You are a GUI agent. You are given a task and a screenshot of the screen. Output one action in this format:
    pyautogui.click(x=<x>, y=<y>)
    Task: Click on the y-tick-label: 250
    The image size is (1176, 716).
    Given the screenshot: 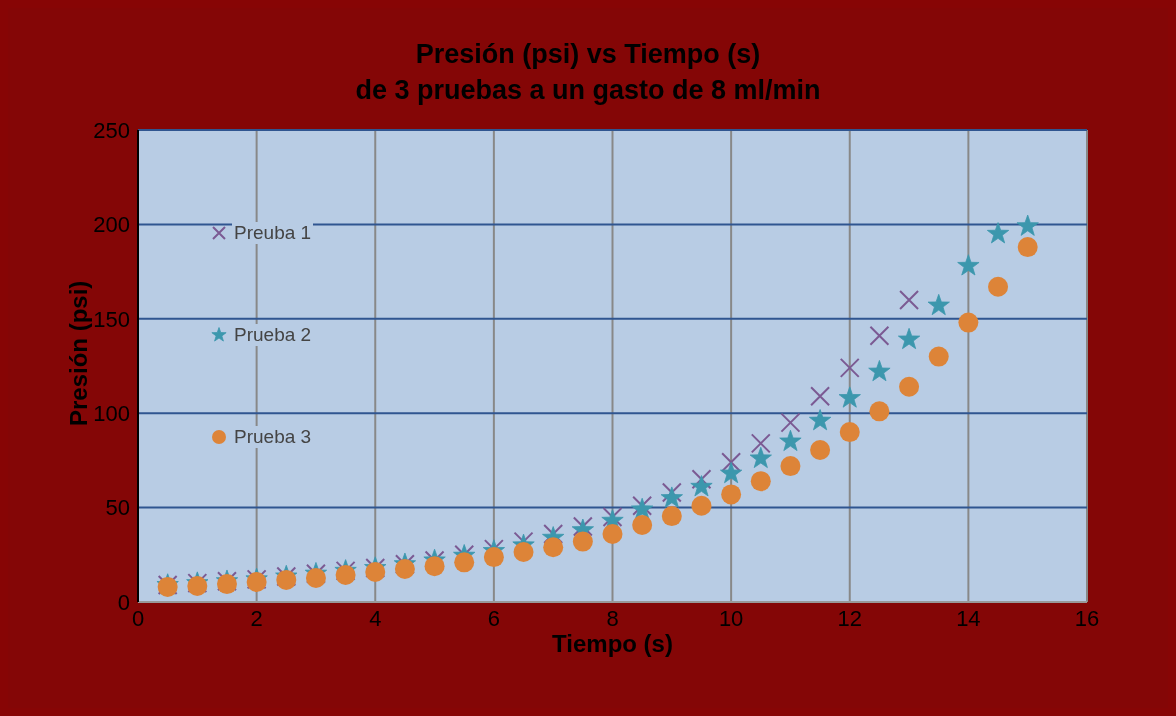 What is the action you would take?
    pyautogui.click(x=111, y=130)
    